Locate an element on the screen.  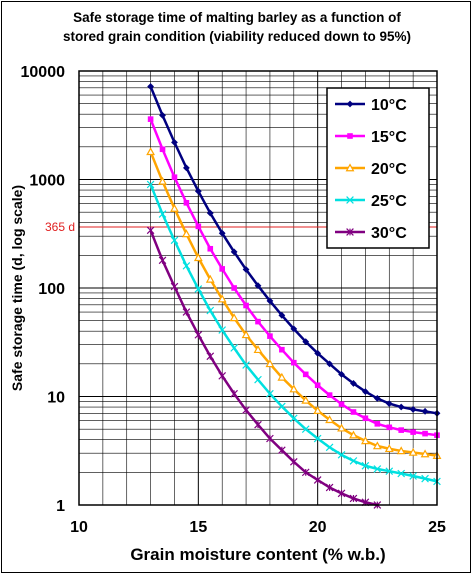
legend: 10°C 15°C 20°C 25°C 30°C is located at coordinates (378, 168).